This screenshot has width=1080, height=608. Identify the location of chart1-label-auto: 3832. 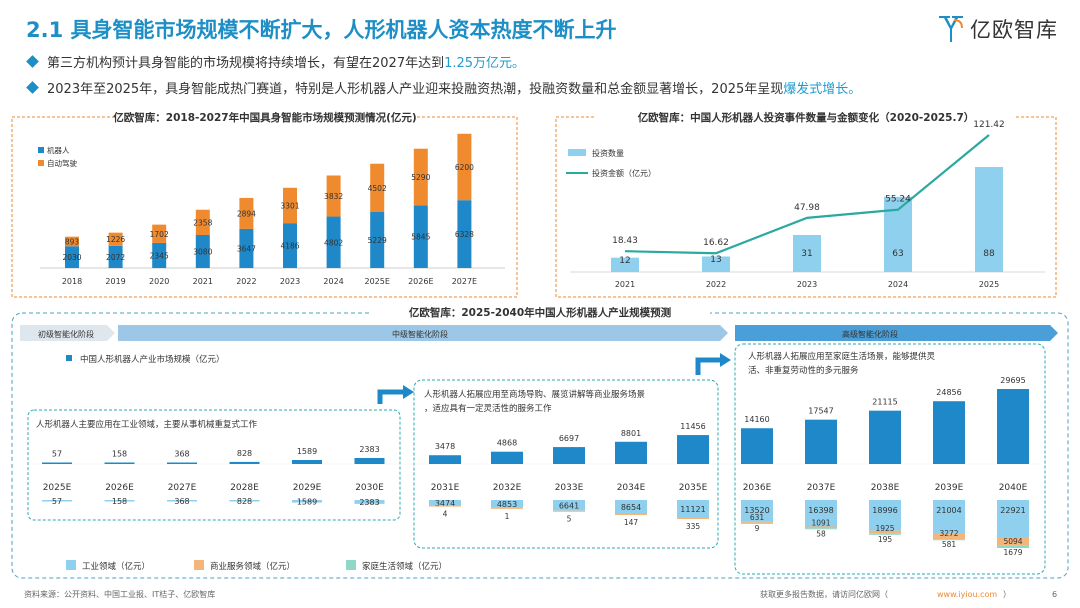
(333, 196).